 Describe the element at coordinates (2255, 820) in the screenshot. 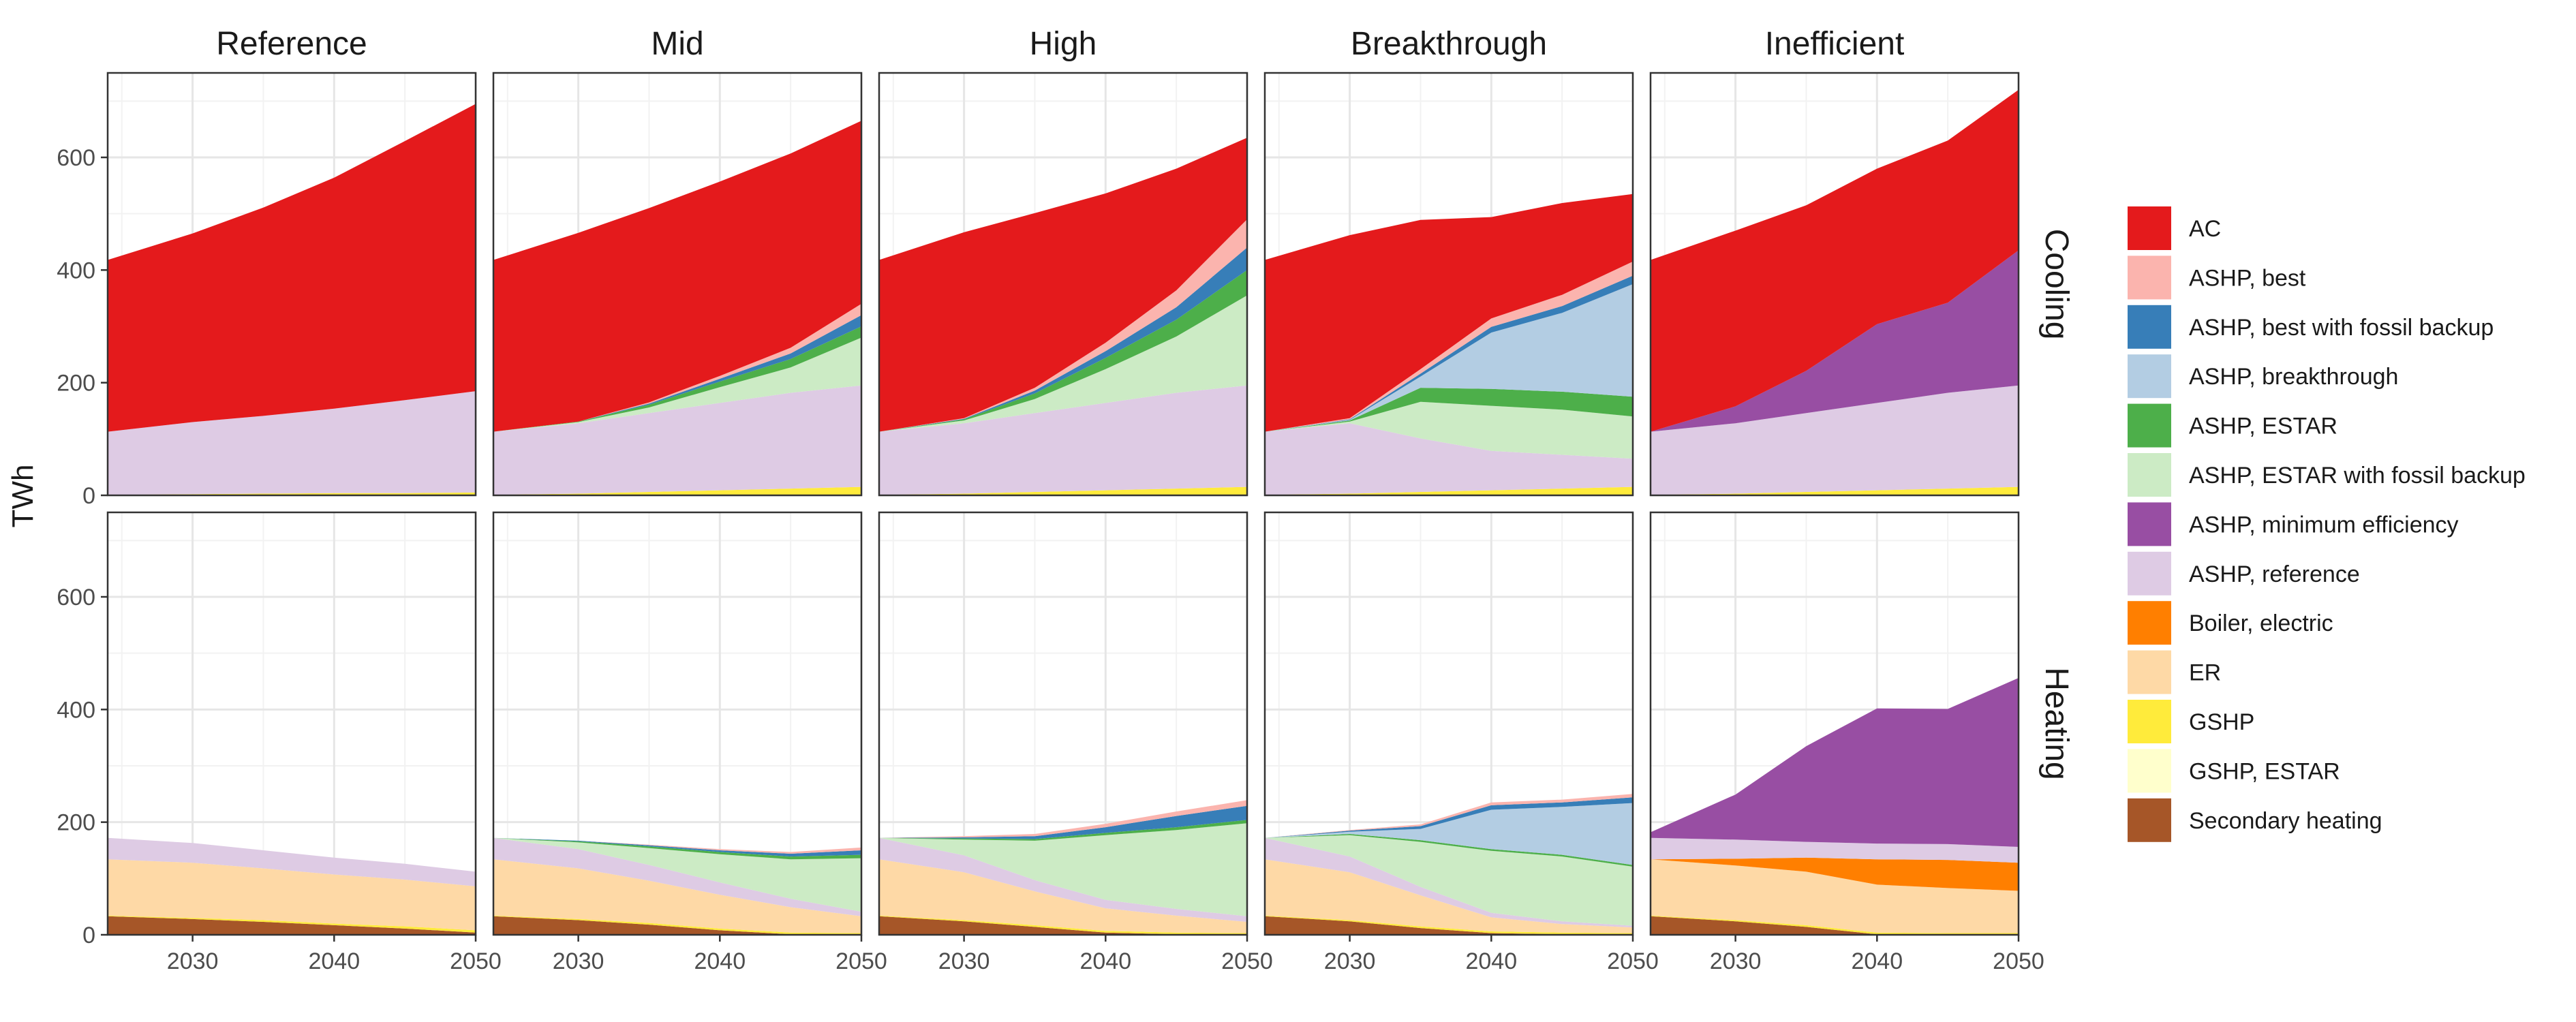

I see `legend-item-secondary-heating: Secondary heating` at that location.